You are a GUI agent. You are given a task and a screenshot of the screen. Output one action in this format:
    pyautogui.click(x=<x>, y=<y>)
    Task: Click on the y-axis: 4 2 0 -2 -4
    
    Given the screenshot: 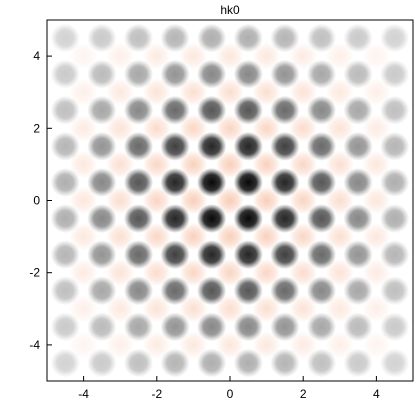 What is the action you would take?
    pyautogui.click(x=40, y=200)
    